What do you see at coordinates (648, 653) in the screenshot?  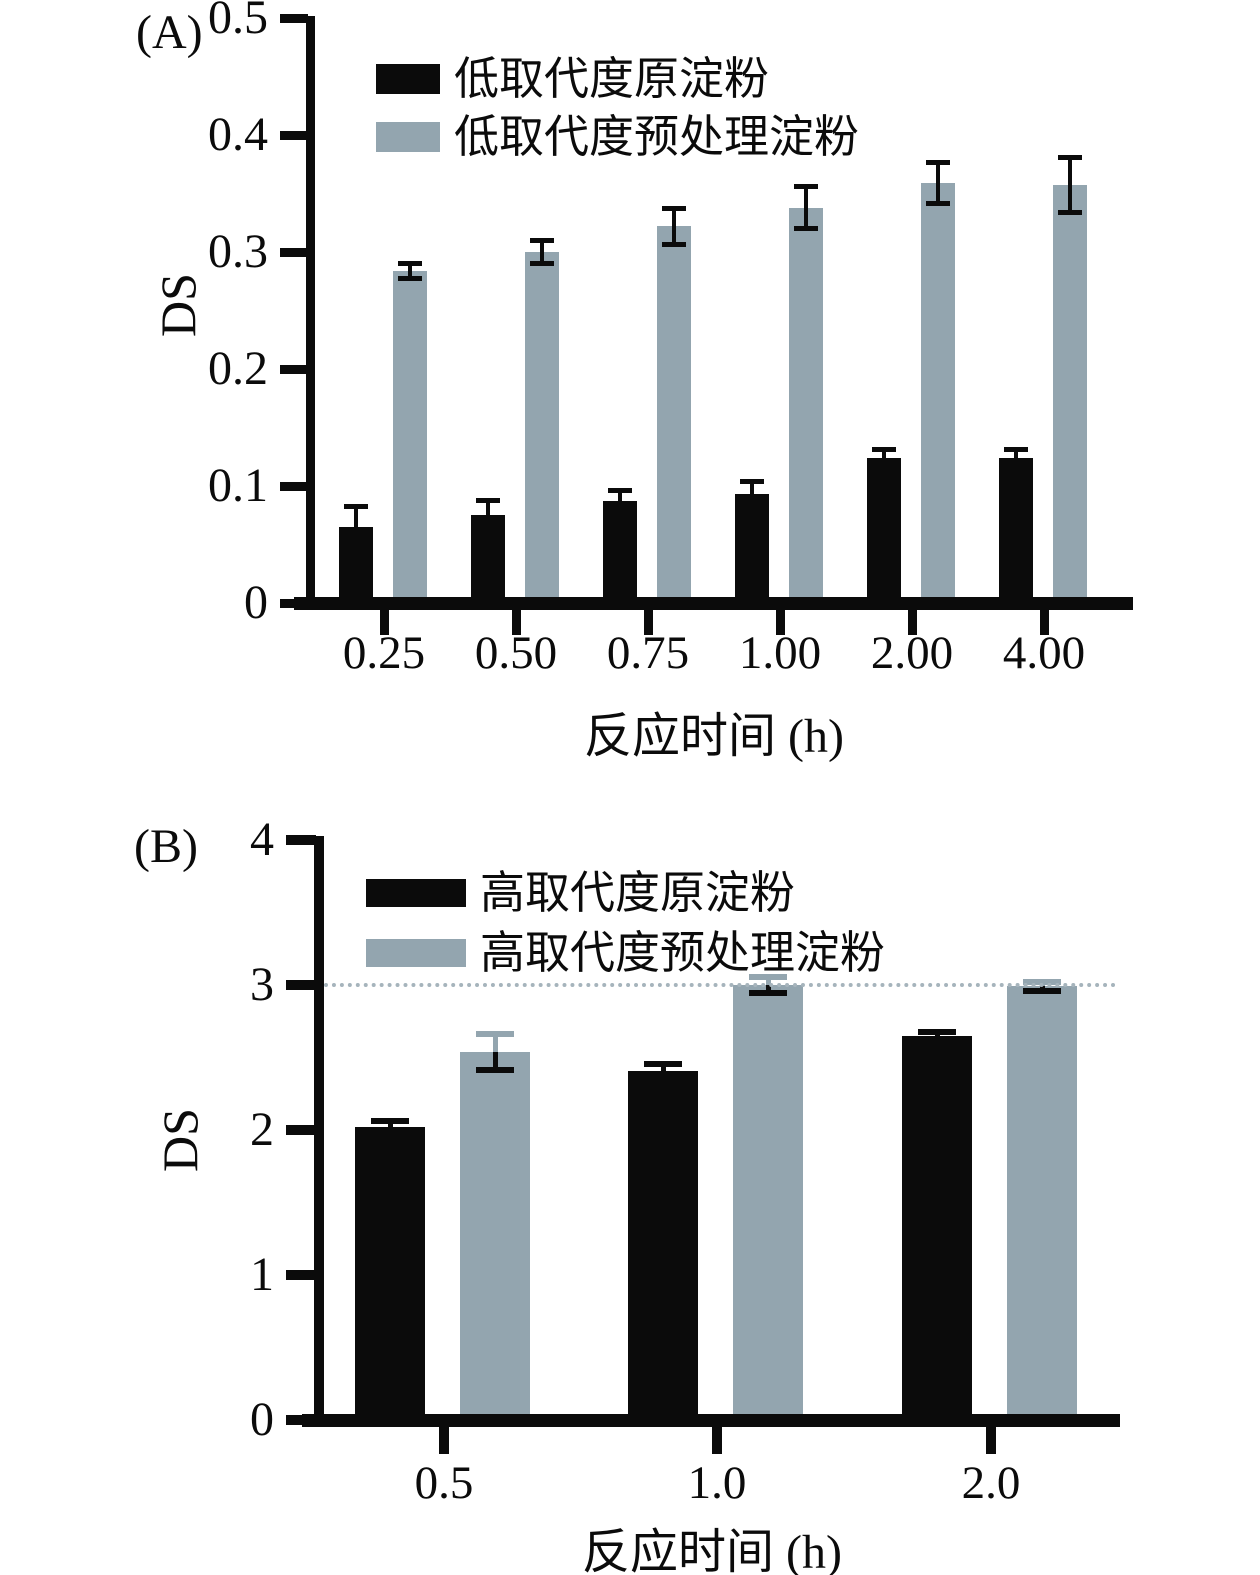 I see `x-tick-label: 0.75` at bounding box center [648, 653].